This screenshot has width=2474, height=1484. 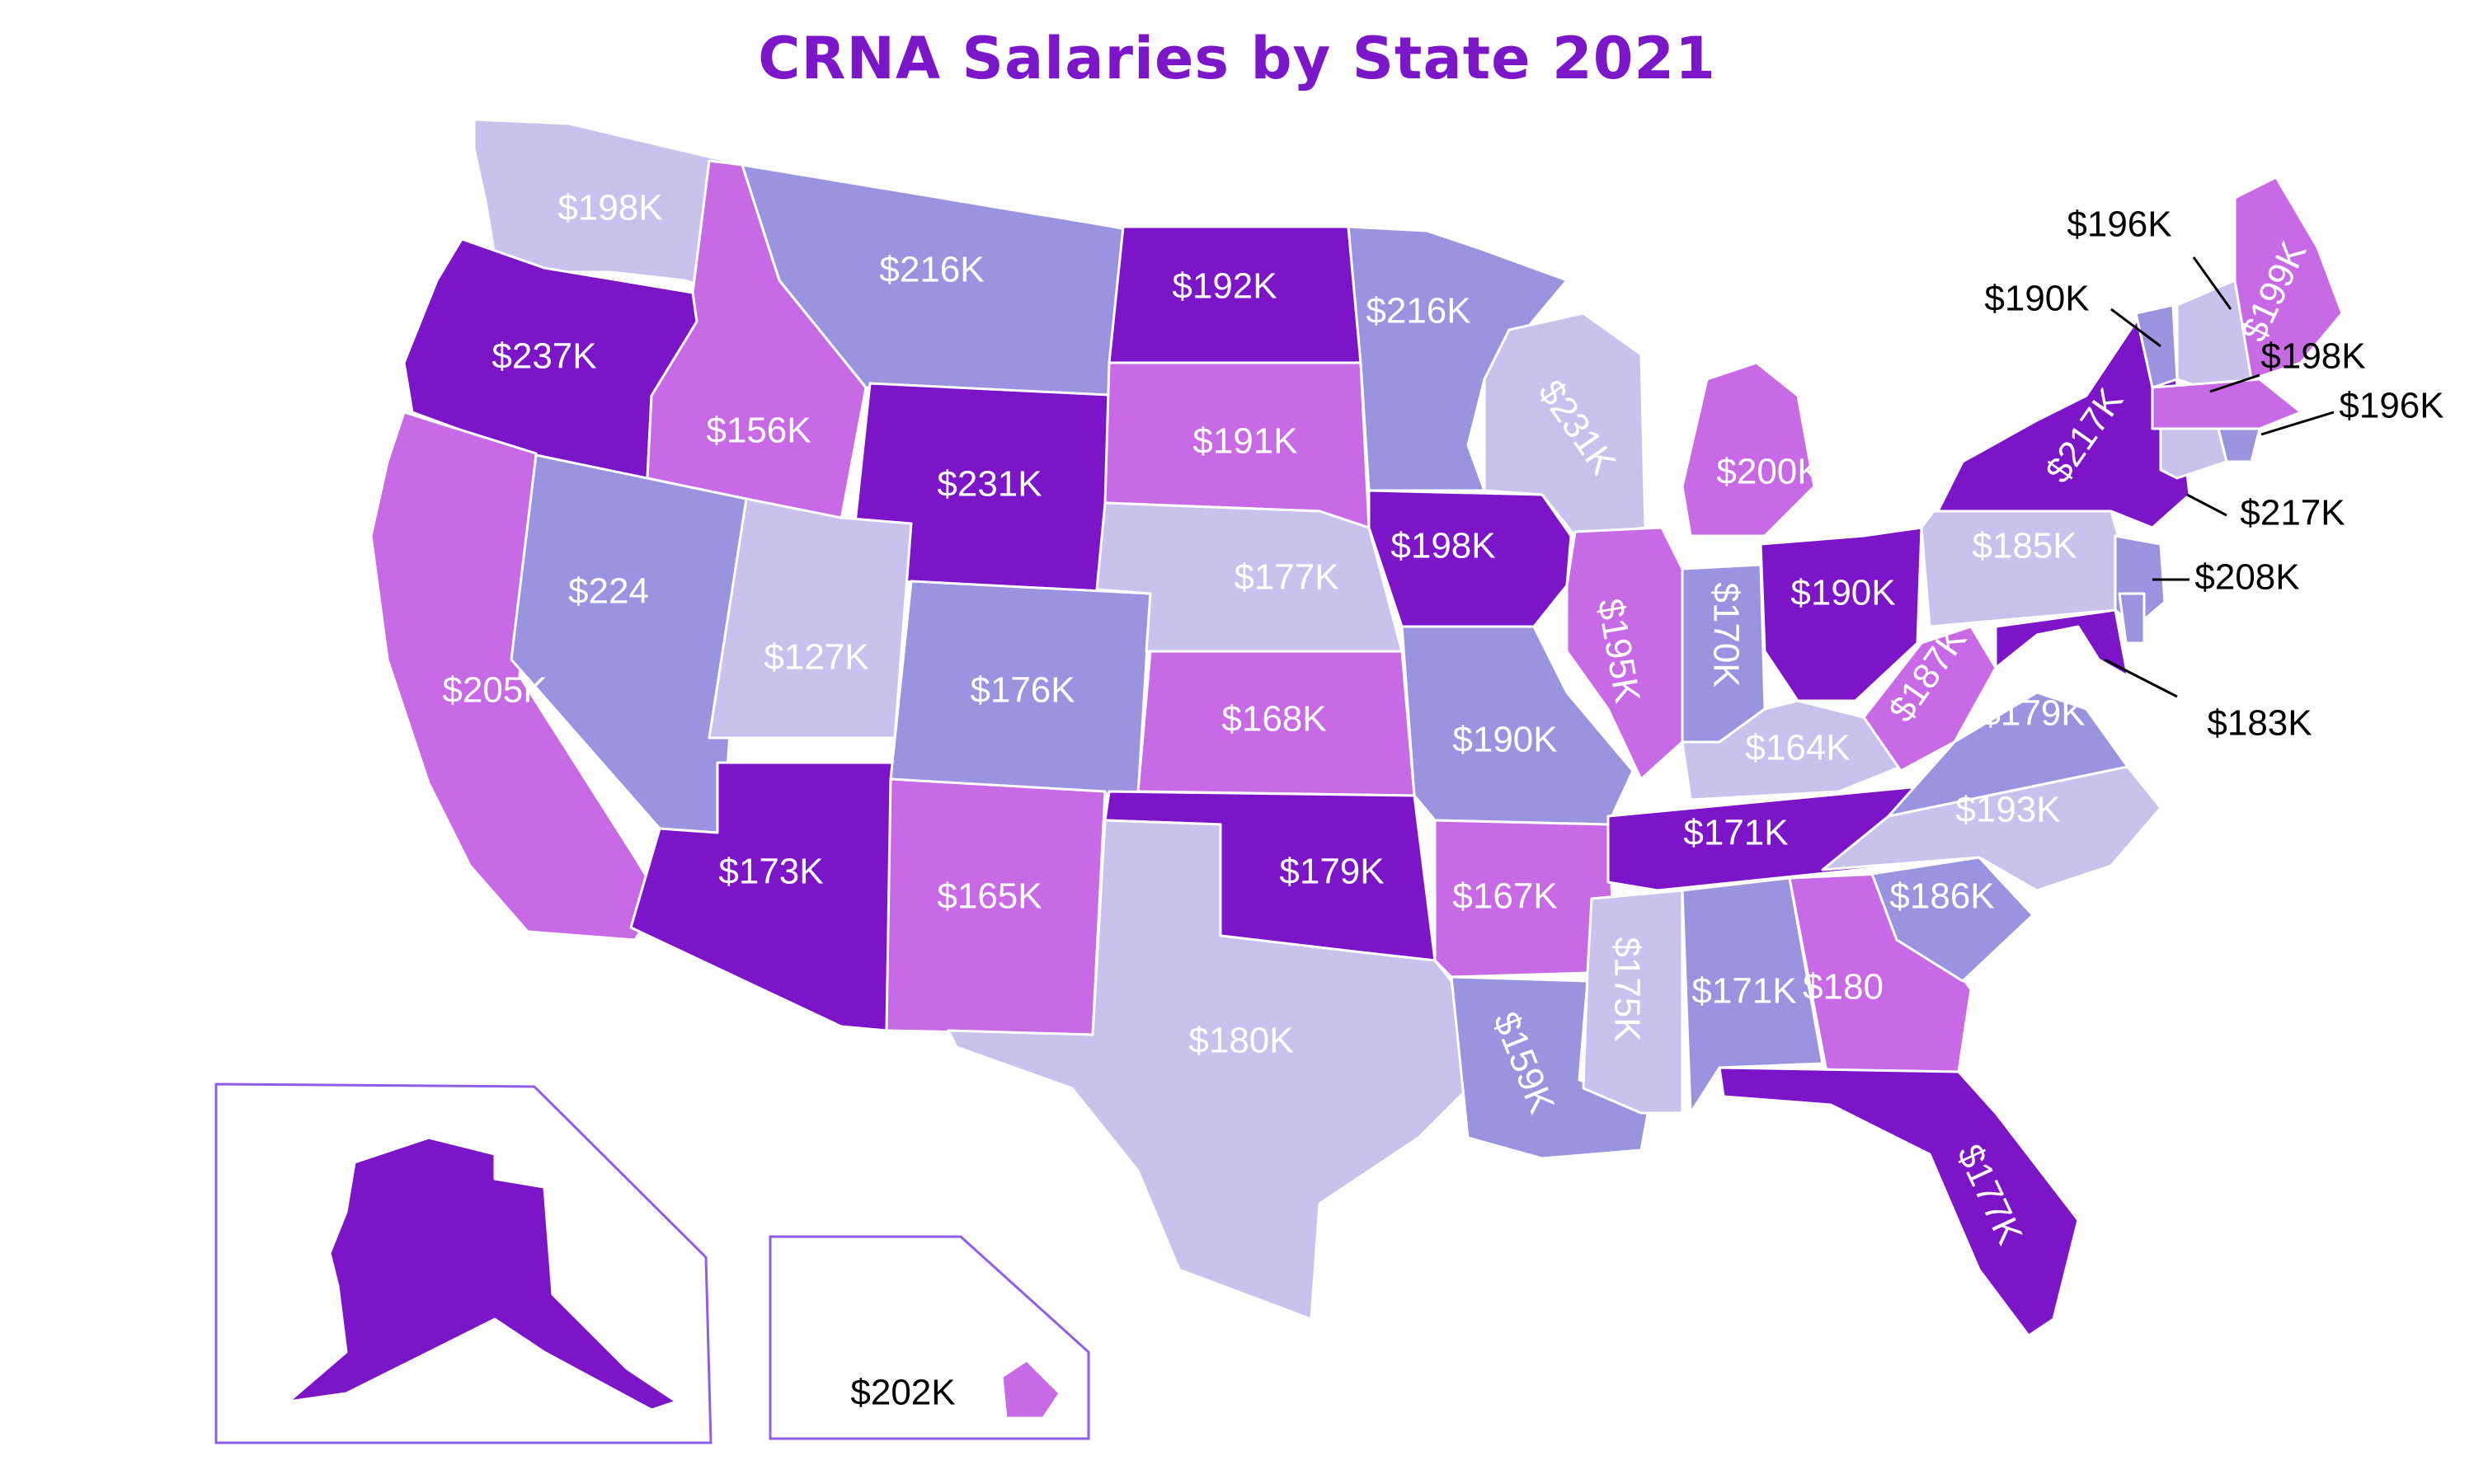 I want to click on state-label-nh: $196K, so click(x=2119, y=224).